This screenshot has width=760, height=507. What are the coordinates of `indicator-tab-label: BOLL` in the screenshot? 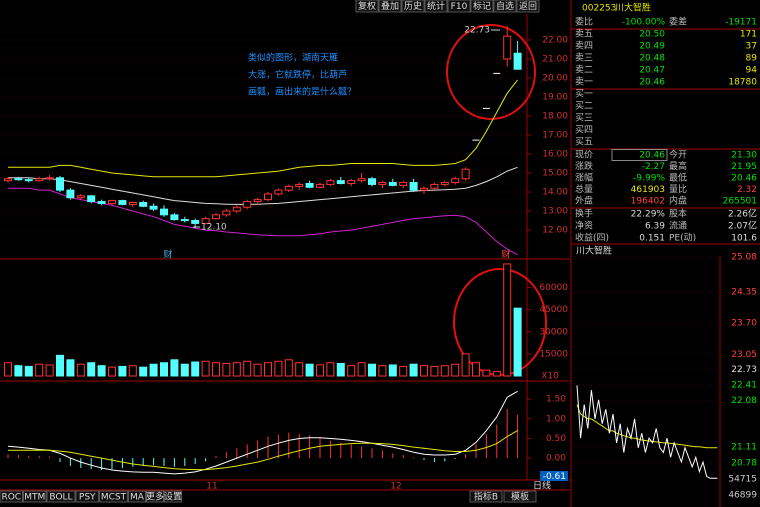 It's located at (60, 498).